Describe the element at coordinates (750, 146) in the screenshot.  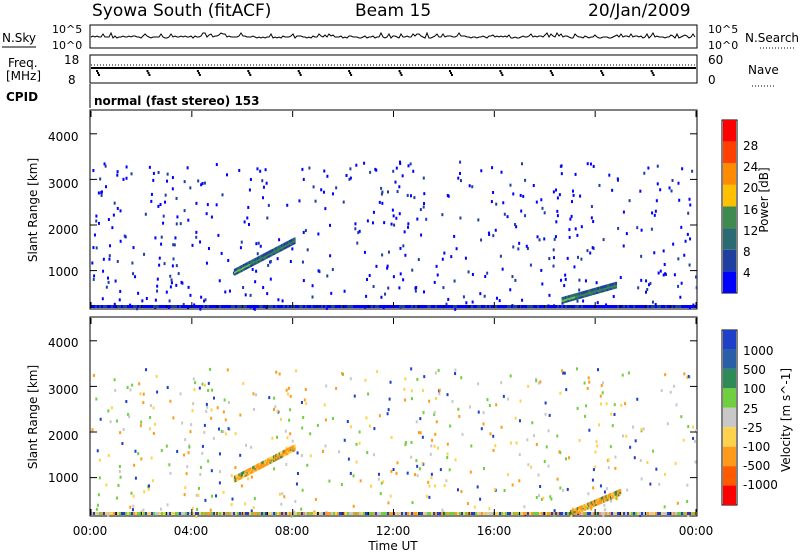
I see `power-cb-28: 28` at that location.